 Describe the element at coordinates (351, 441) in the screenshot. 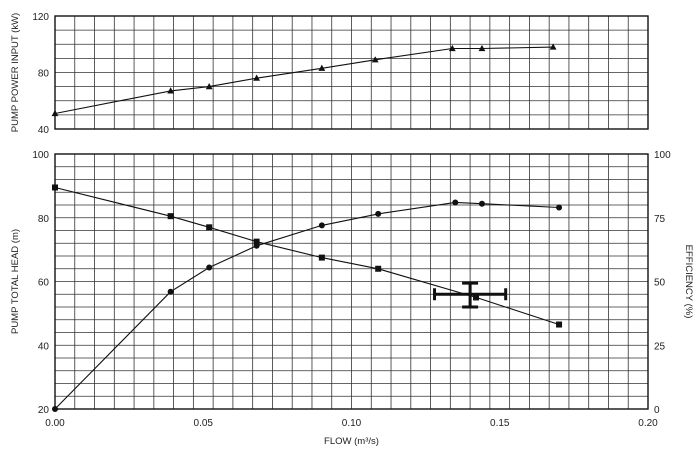

I see `flow-x-axis-label: FLOW (m³/s)` at that location.